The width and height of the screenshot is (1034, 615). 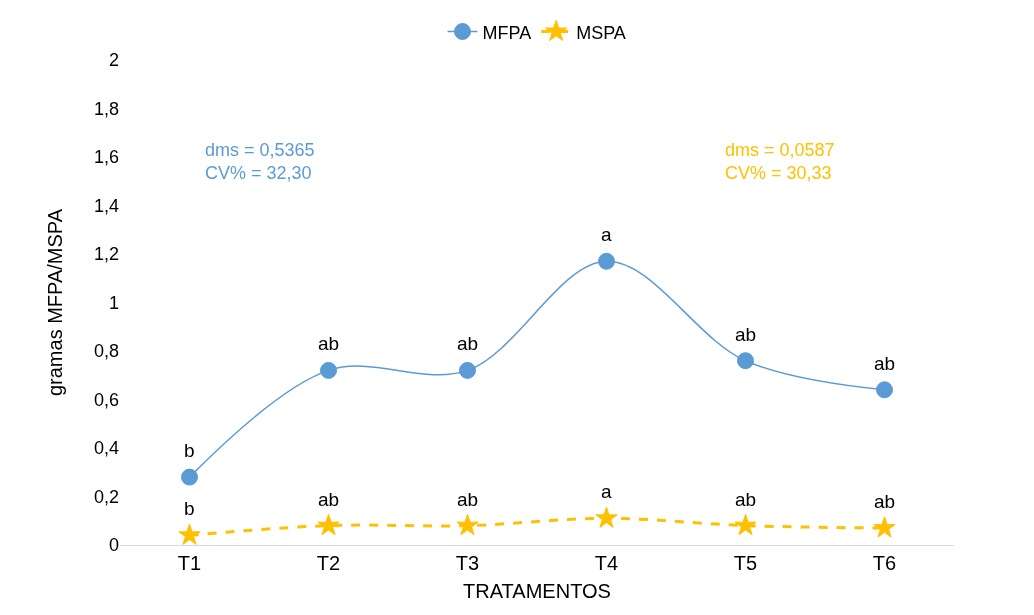 What do you see at coordinates (189, 563) in the screenshot?
I see `x-tick-label: T1` at bounding box center [189, 563].